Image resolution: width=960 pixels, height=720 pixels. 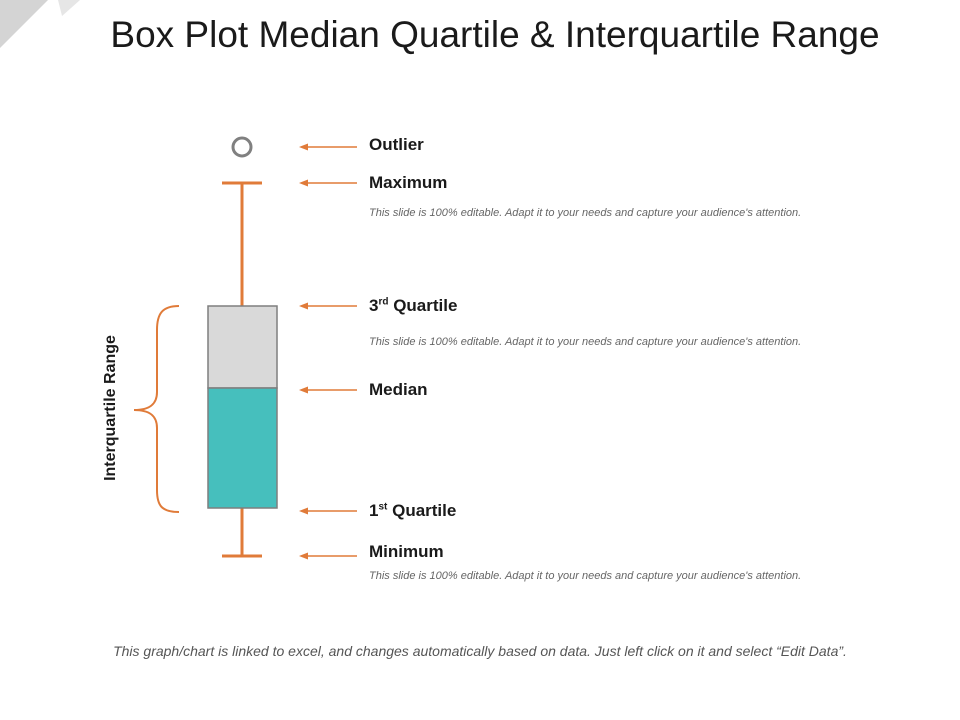 What do you see at coordinates (408, 182) in the screenshot?
I see `maximum-label: Maximum` at bounding box center [408, 182].